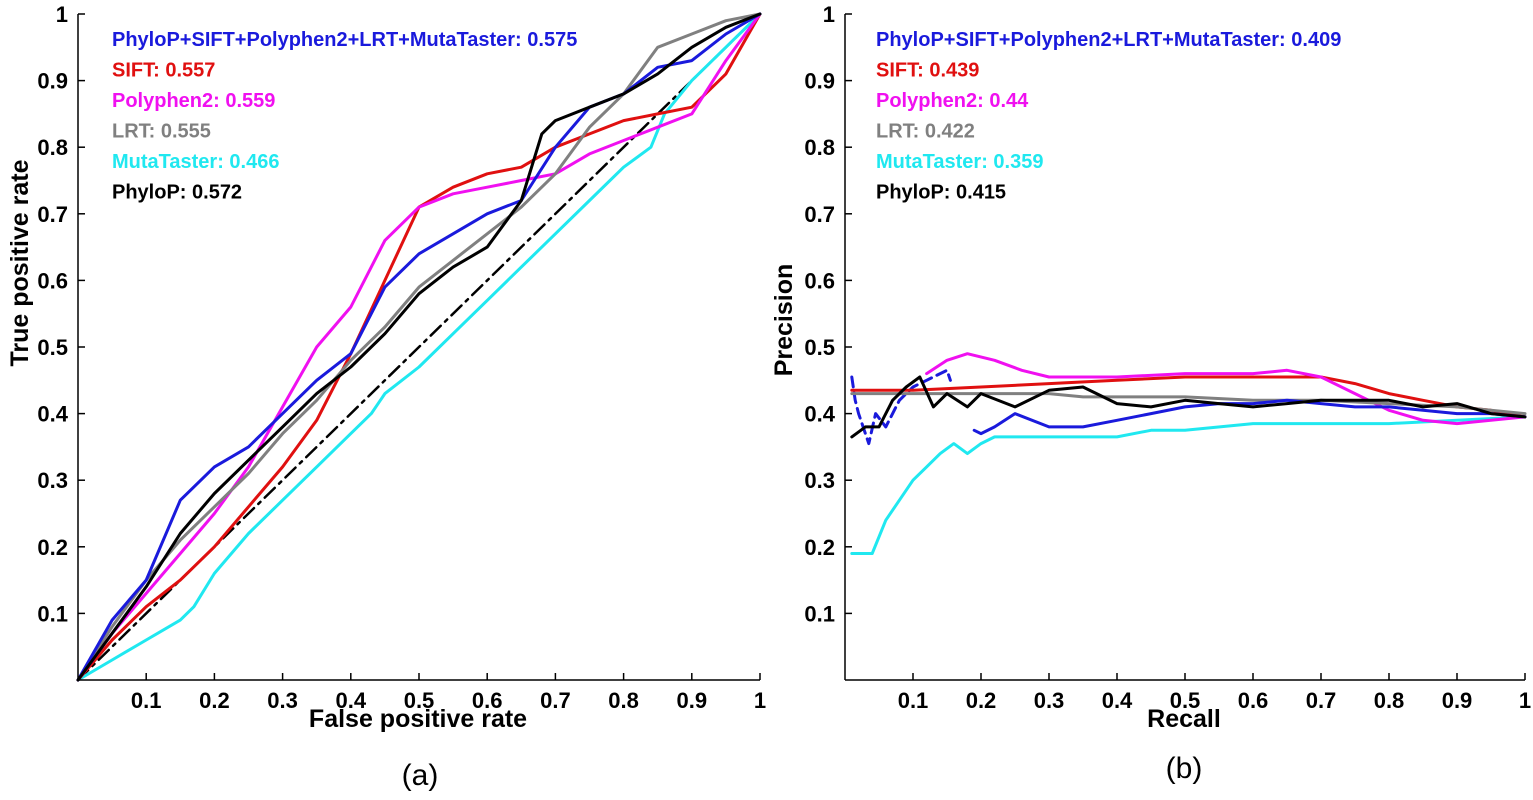 The width and height of the screenshot is (1533, 800). I want to click on panel-b-y-tick-label: 1, so click(829, 14).